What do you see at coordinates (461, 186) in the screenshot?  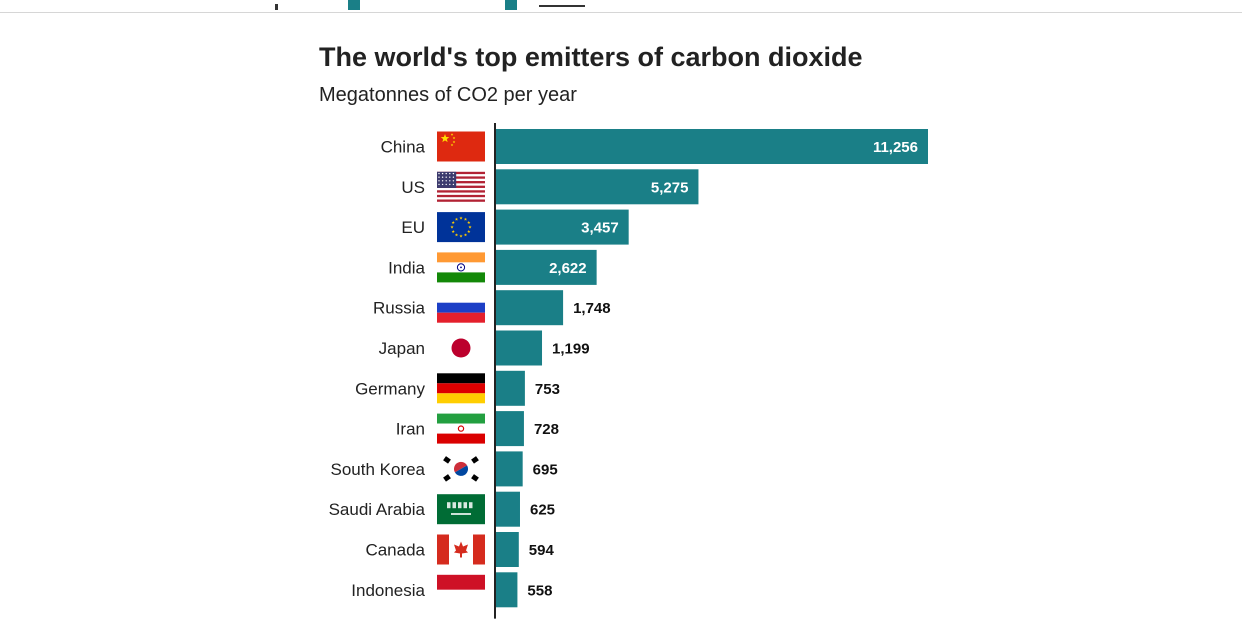 I see `us-flag-icon` at bounding box center [461, 186].